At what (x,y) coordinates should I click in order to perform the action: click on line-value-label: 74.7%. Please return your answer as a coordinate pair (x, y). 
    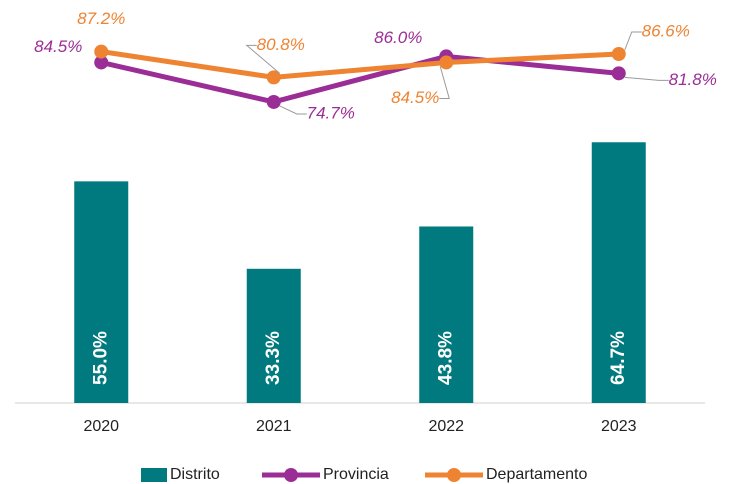
    Looking at the image, I should click on (331, 112).